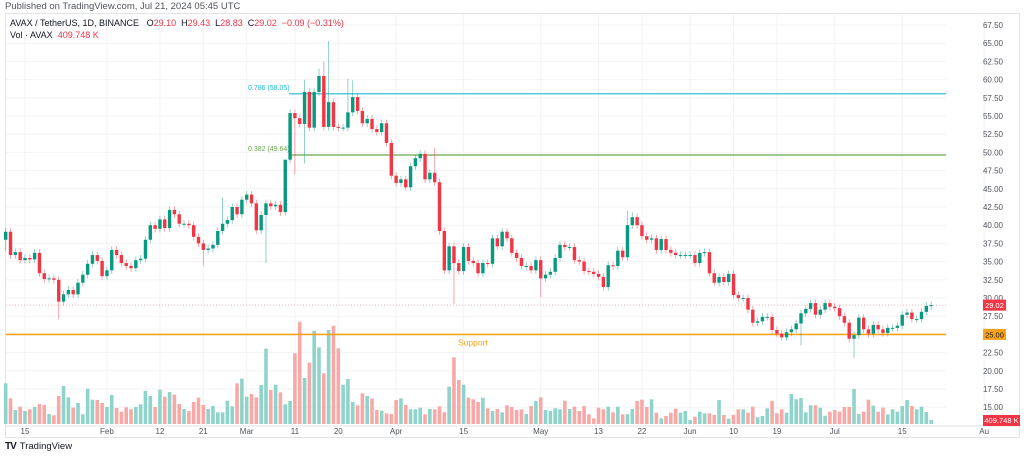 The height and width of the screenshot is (457, 1024). I want to click on support-price-tag-text: 25.00, so click(994, 334).